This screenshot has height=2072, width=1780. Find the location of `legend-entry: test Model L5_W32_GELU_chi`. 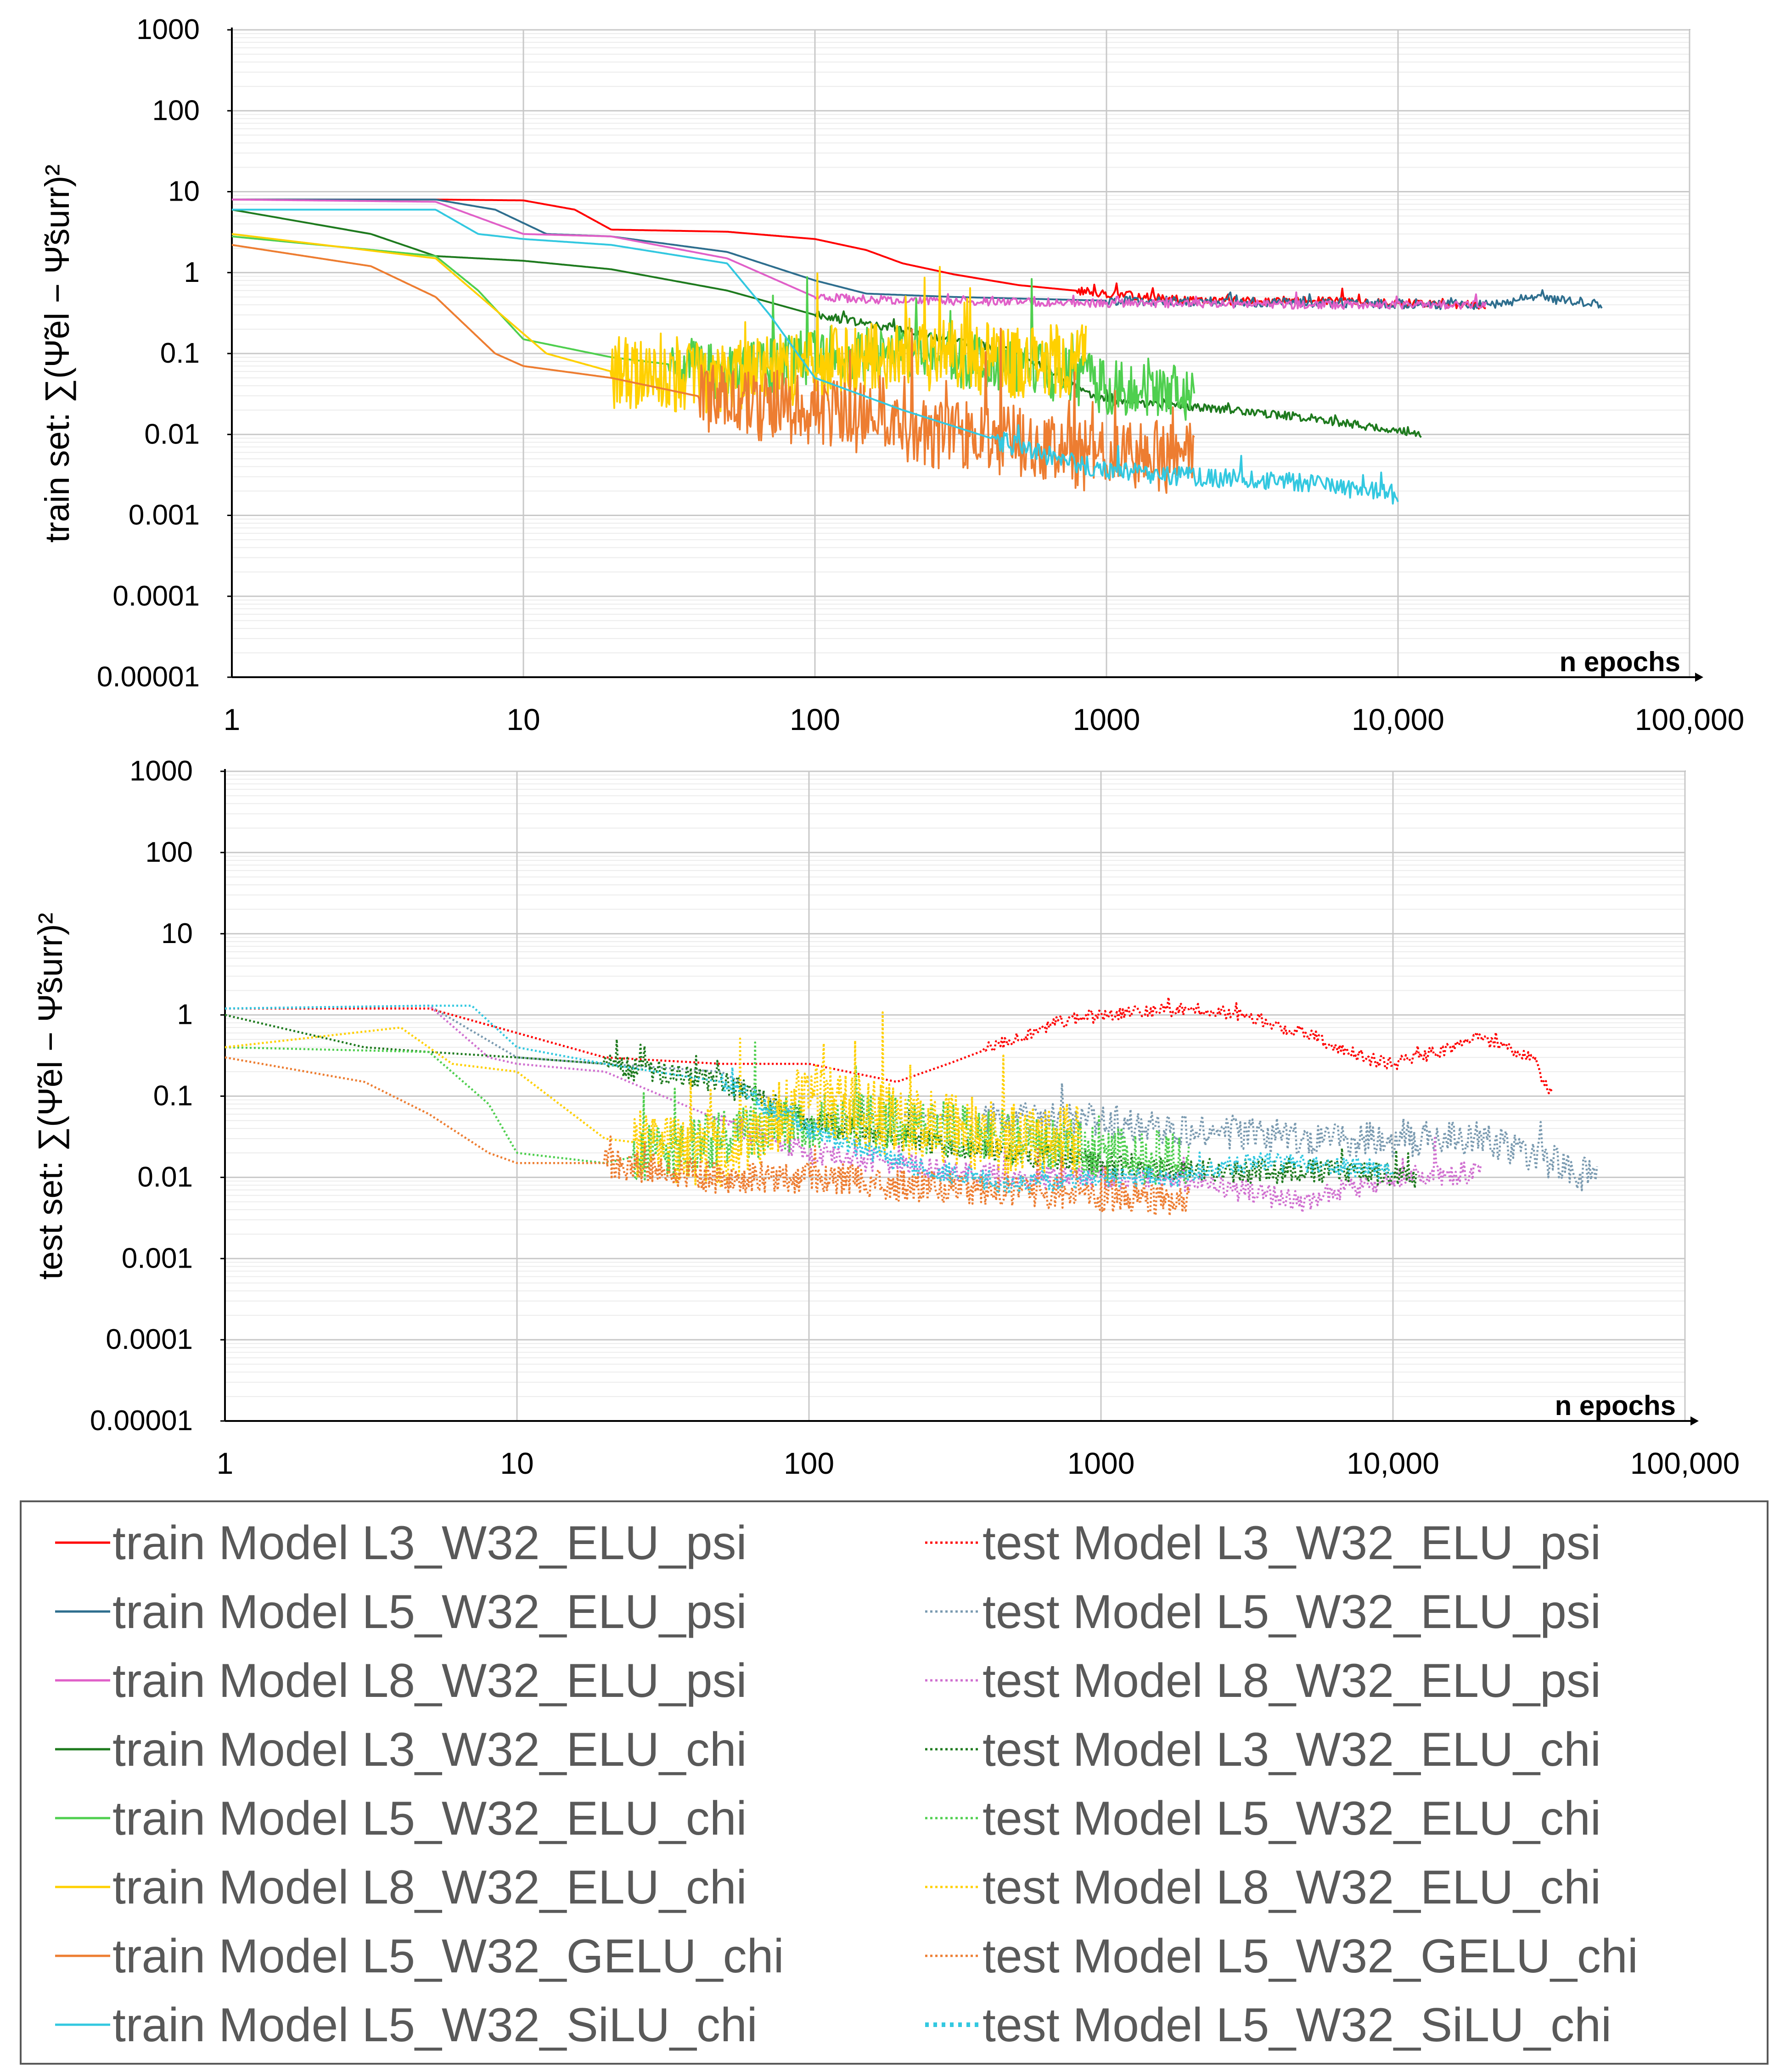

legend-entry: test Model L5_W32_GELU_chi is located at coordinates (1281, 1956).